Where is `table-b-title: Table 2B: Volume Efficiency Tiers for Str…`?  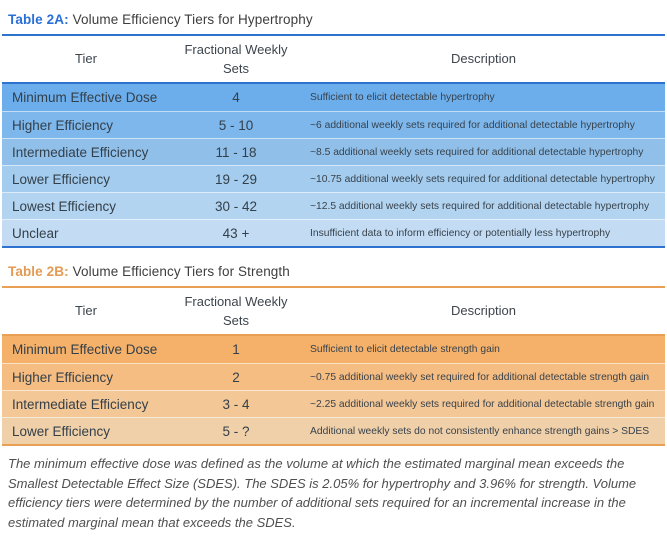 table-b-title: Table 2B: Volume Efficiency Tiers for Str… is located at coordinates (333, 273).